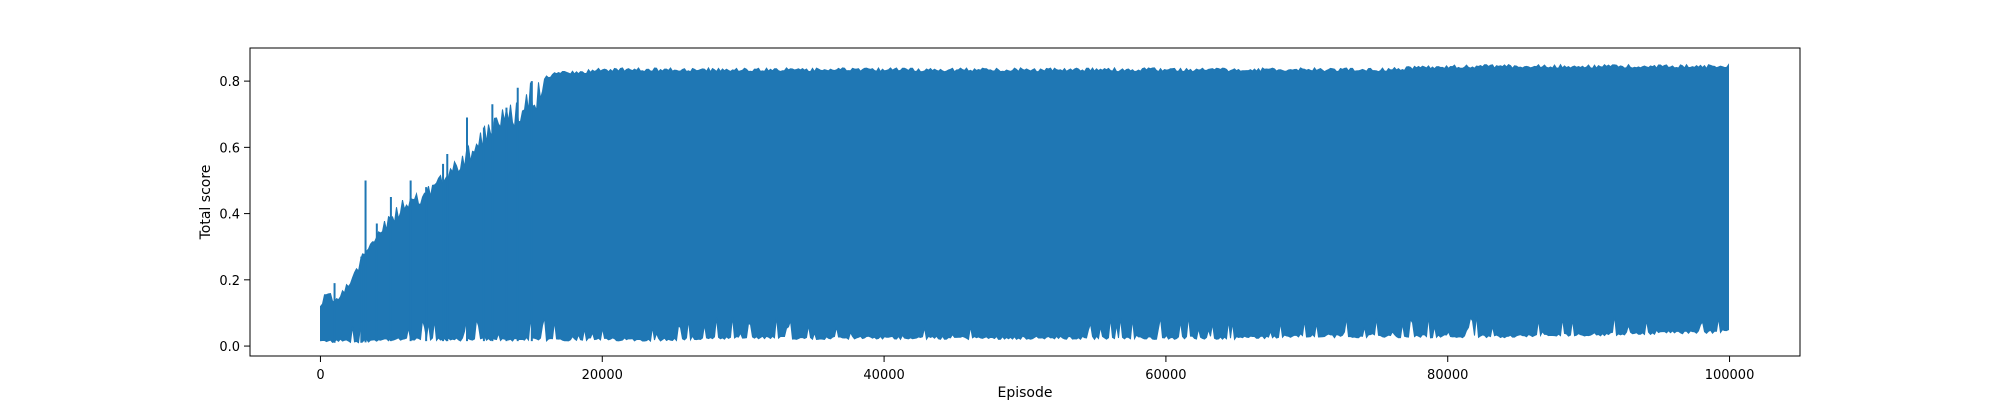  I want to click on y-tick-label: 0.4, so click(229, 215).